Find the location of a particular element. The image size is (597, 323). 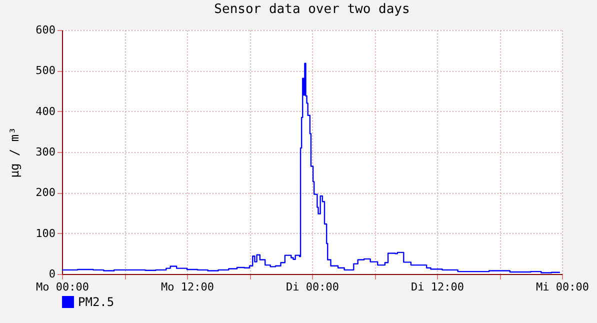

y-tick-label: 100 is located at coordinates (46, 233).